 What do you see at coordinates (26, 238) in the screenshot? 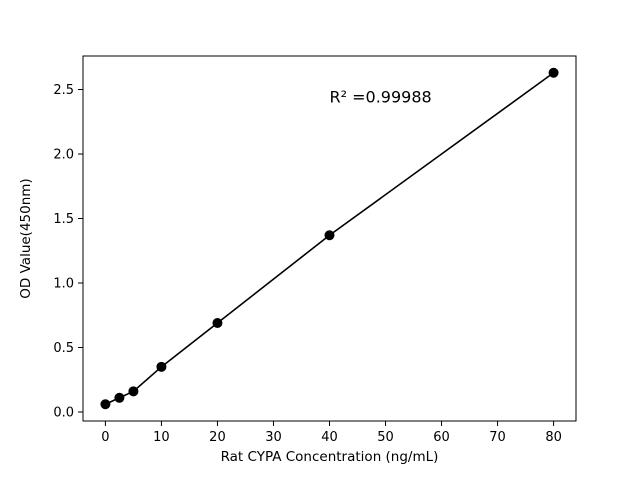
I see `y-axis-label: OD Value(450nm)` at bounding box center [26, 238].